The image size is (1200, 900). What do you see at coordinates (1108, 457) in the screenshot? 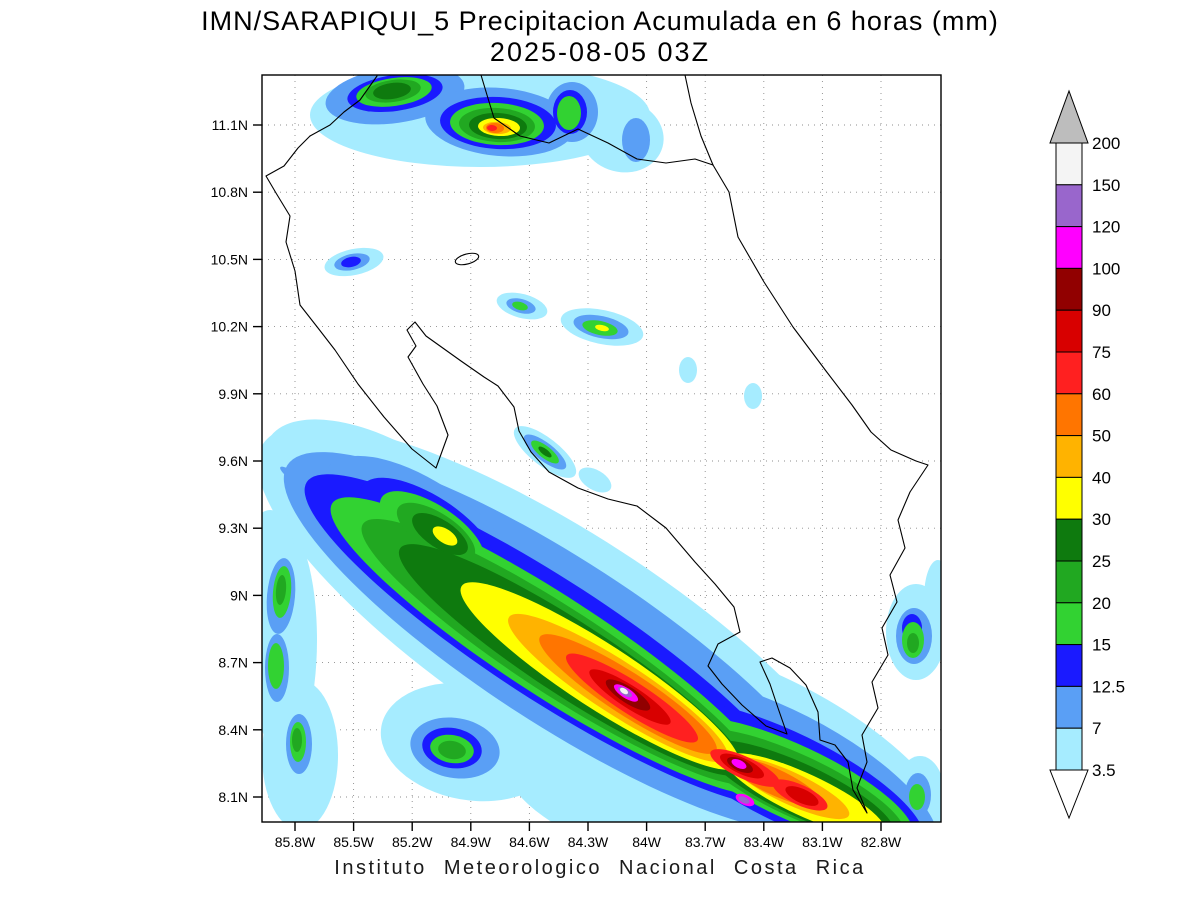
I see `colorbar-labels: 200 150 120 100 90 75 60 50 40 30 25 20 15 12.5 7 3.5` at bounding box center [1108, 457].